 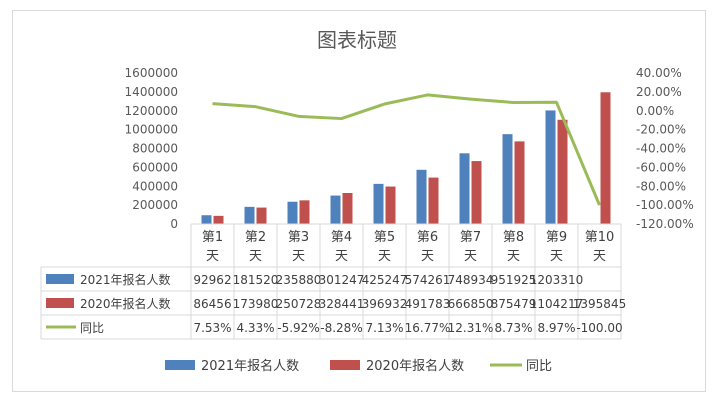 I want to click on category-label: 第7, so click(x=470, y=237).